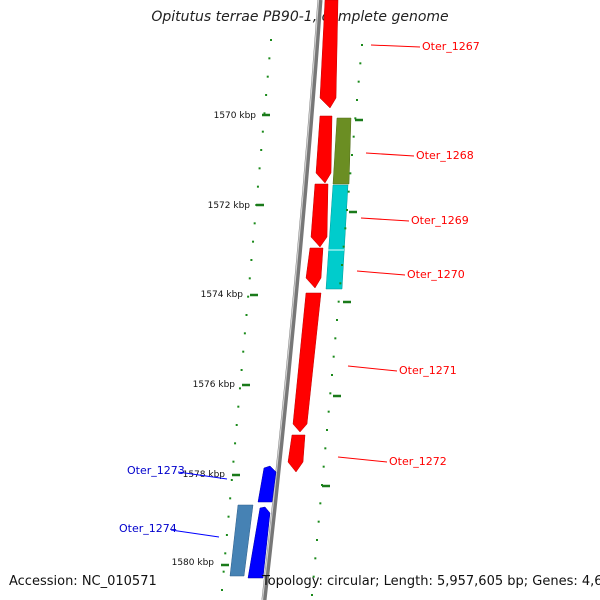 Image resolution: width=600 pixels, height=600 pixels. I want to click on tick-track-left, so click(246, 315).